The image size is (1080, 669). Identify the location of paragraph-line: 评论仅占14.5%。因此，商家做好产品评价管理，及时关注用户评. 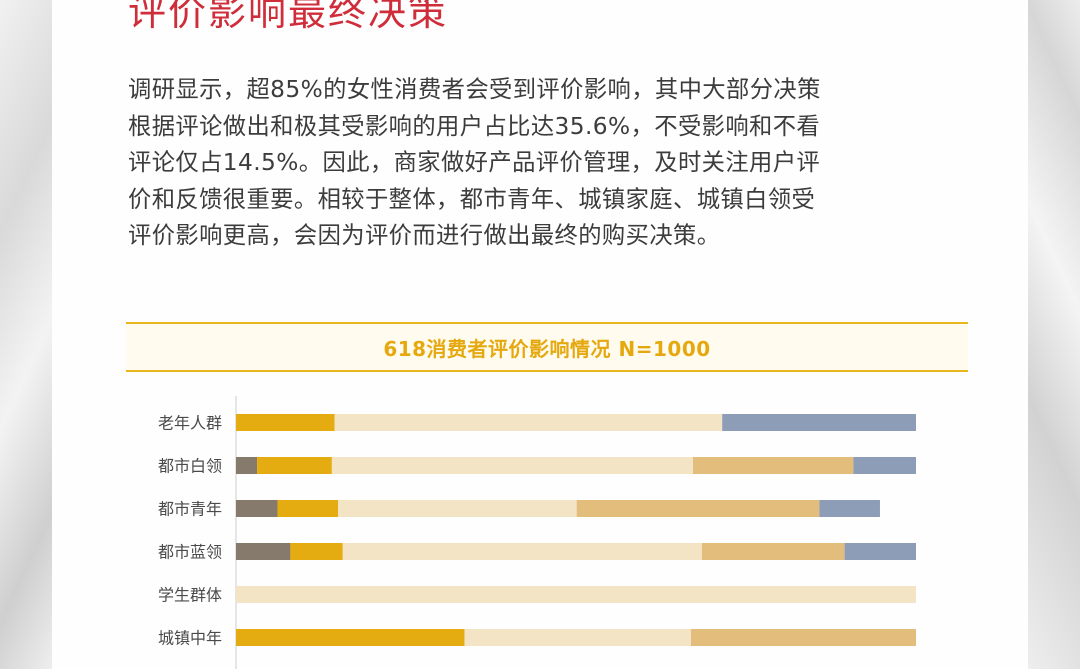
(474, 162).